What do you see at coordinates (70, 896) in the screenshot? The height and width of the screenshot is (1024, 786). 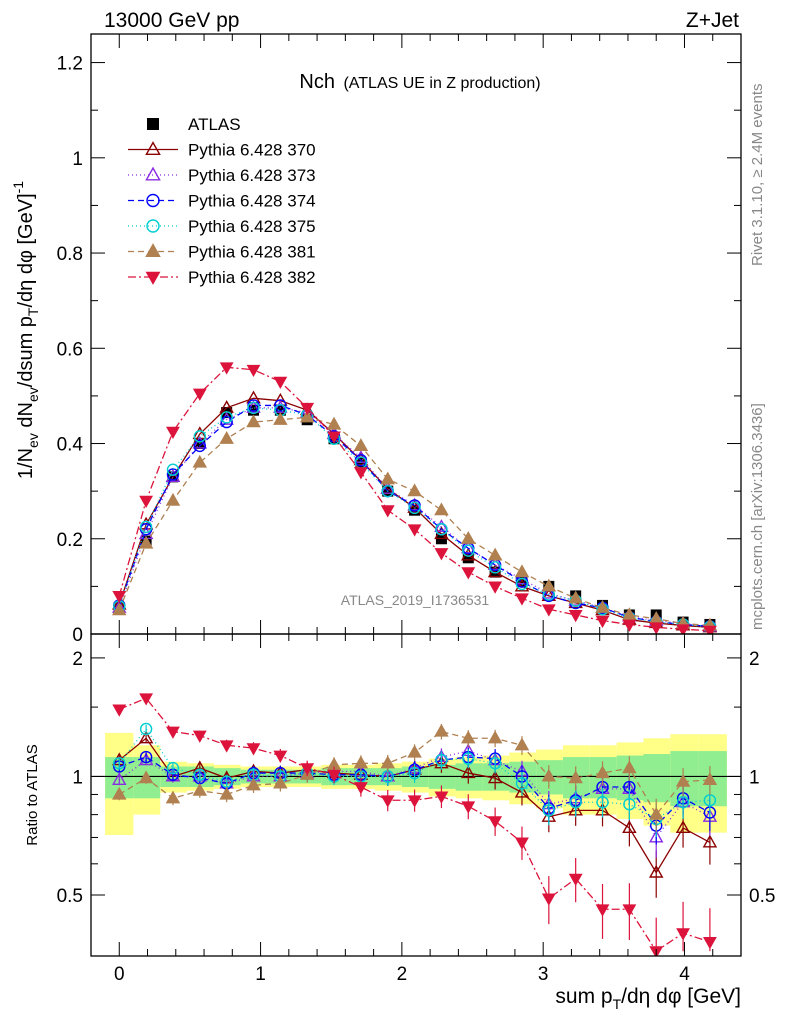 I see `ratio-ytick-label: 0.5` at bounding box center [70, 896].